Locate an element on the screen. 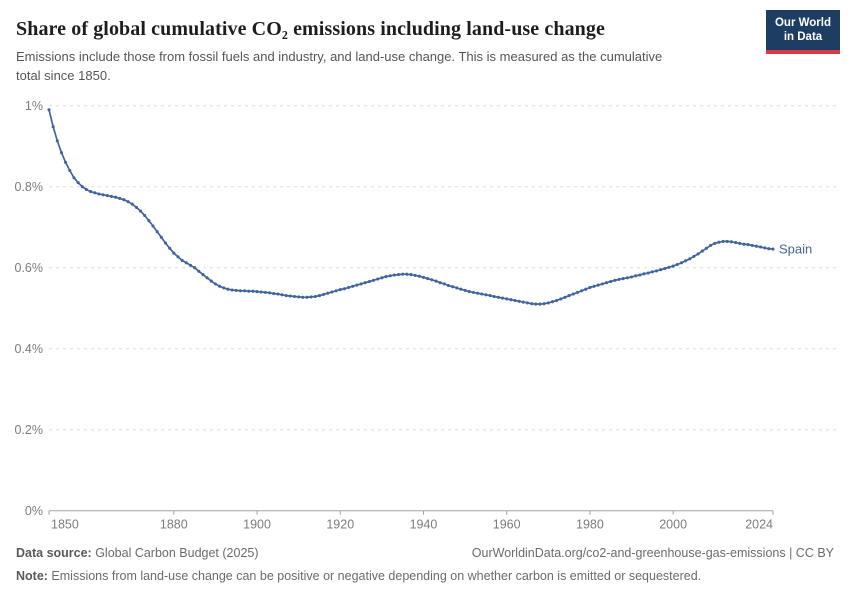 The width and height of the screenshot is (850, 600). y-tick-label: 0.6% is located at coordinates (29, 268).